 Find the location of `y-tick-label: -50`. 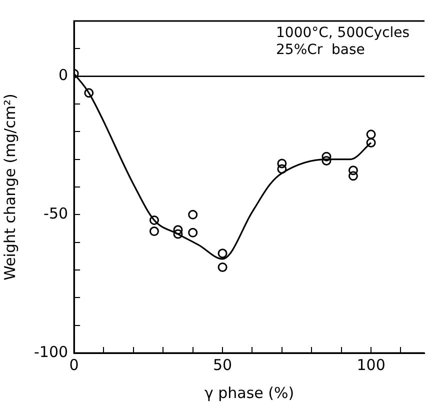

y-tick-label: -50 is located at coordinates (56, 213).